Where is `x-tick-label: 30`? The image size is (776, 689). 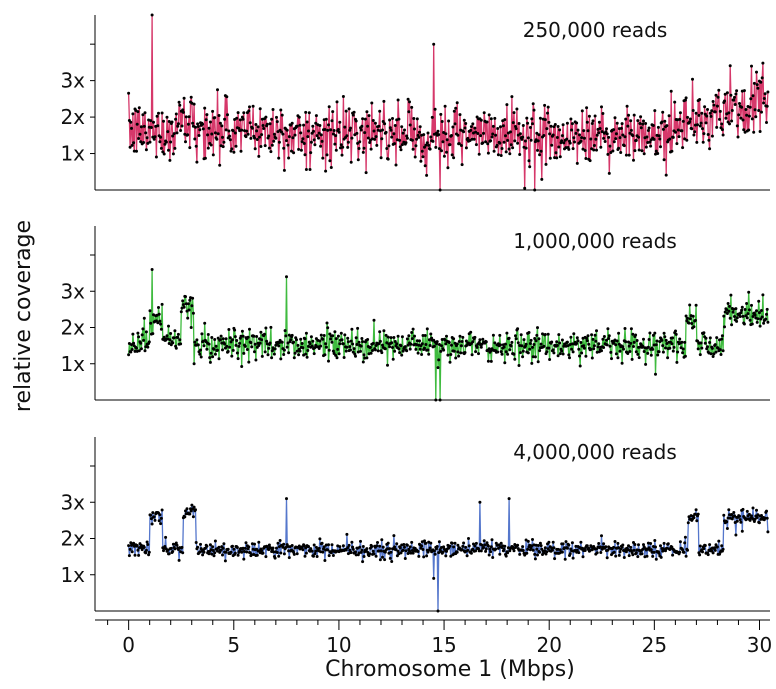 x-tick-label: 30 is located at coordinates (759, 645).